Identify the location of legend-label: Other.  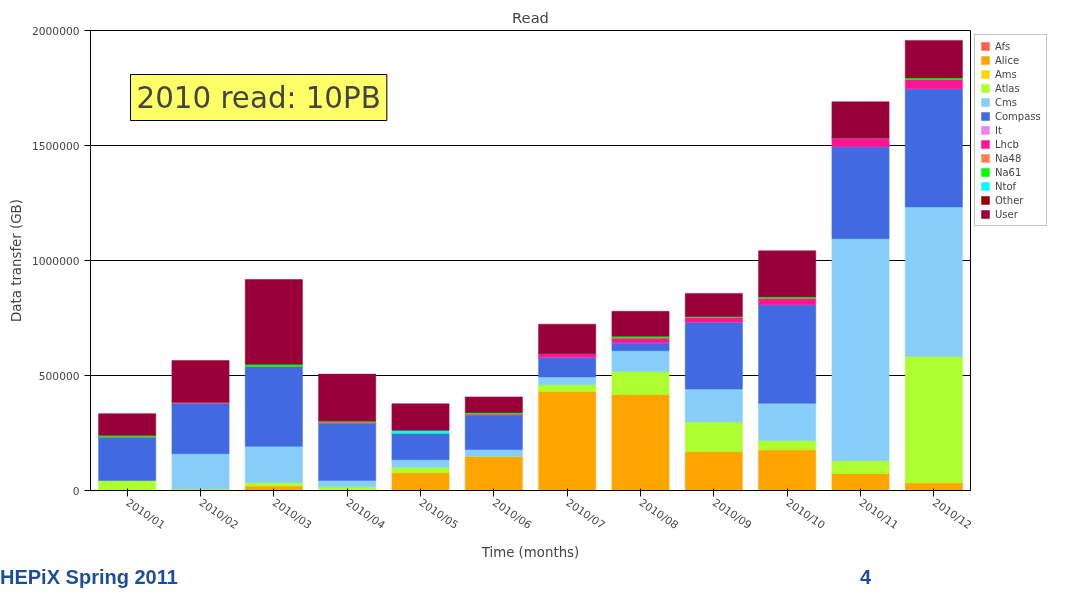
(1009, 200).